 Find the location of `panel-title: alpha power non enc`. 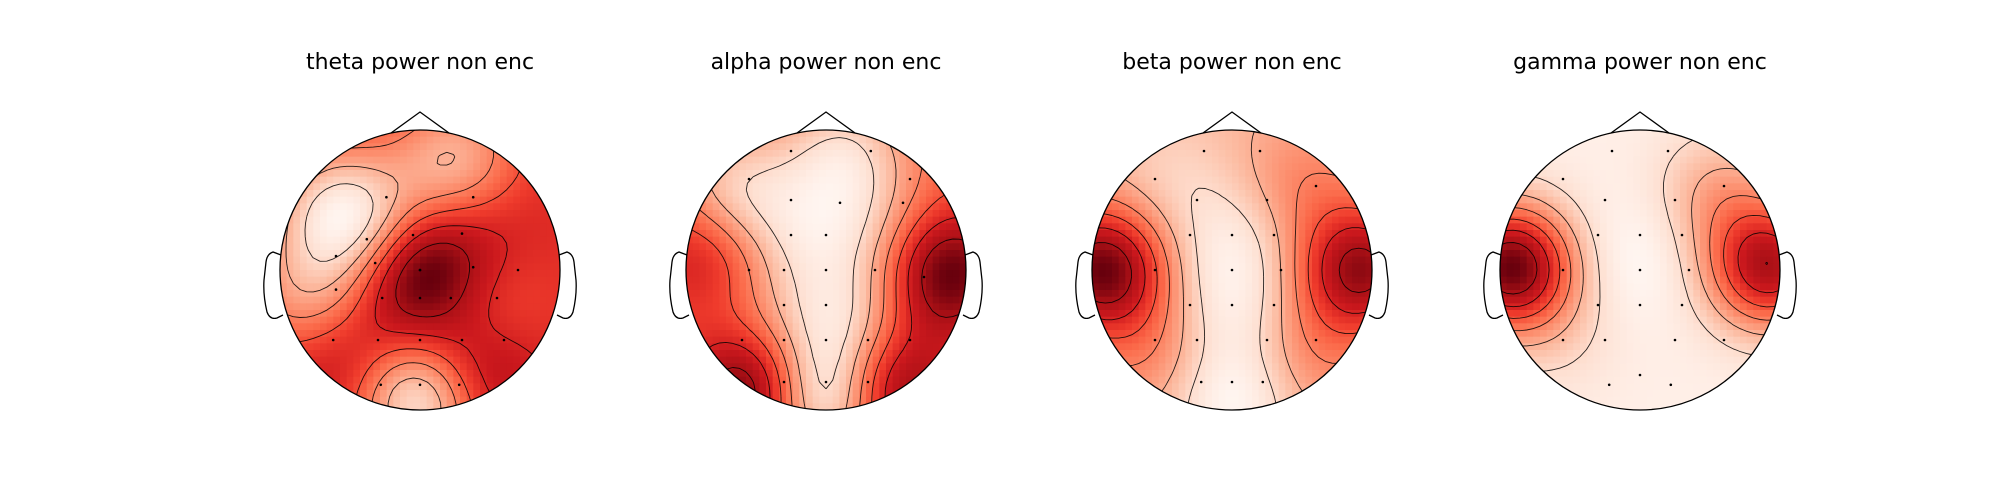

panel-title: alpha power non enc is located at coordinates (826, 62).